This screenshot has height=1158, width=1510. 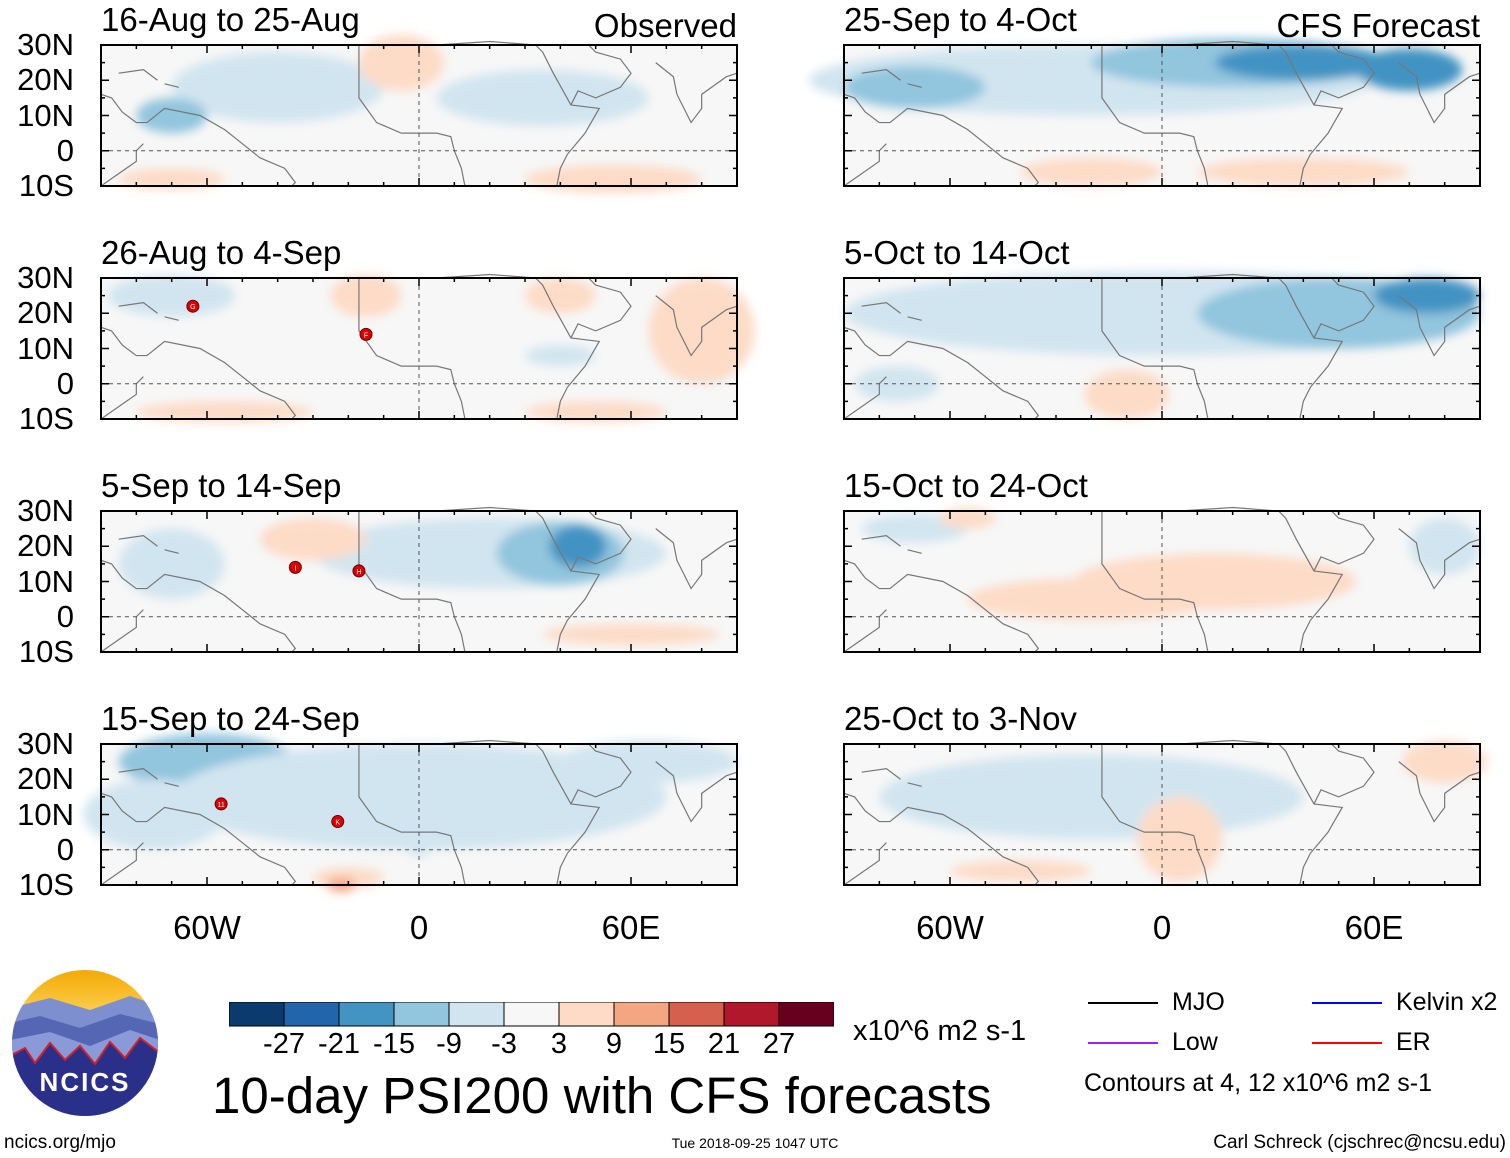 I want to click on author-credit: Carl Schreck (cjschrec@ncsu.edu), so click(x=1359, y=1142).